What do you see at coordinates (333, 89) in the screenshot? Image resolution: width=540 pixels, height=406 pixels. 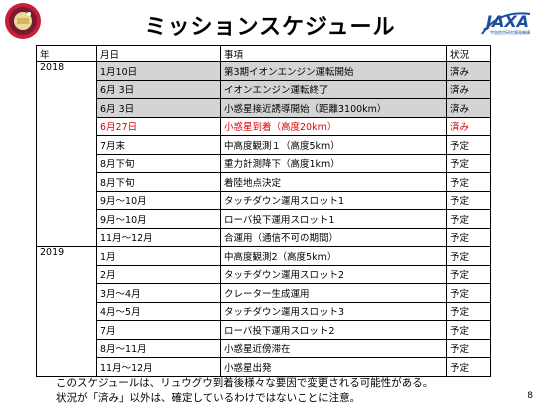 I see `item-cell: イオンエンジン運転終了` at bounding box center [333, 89].